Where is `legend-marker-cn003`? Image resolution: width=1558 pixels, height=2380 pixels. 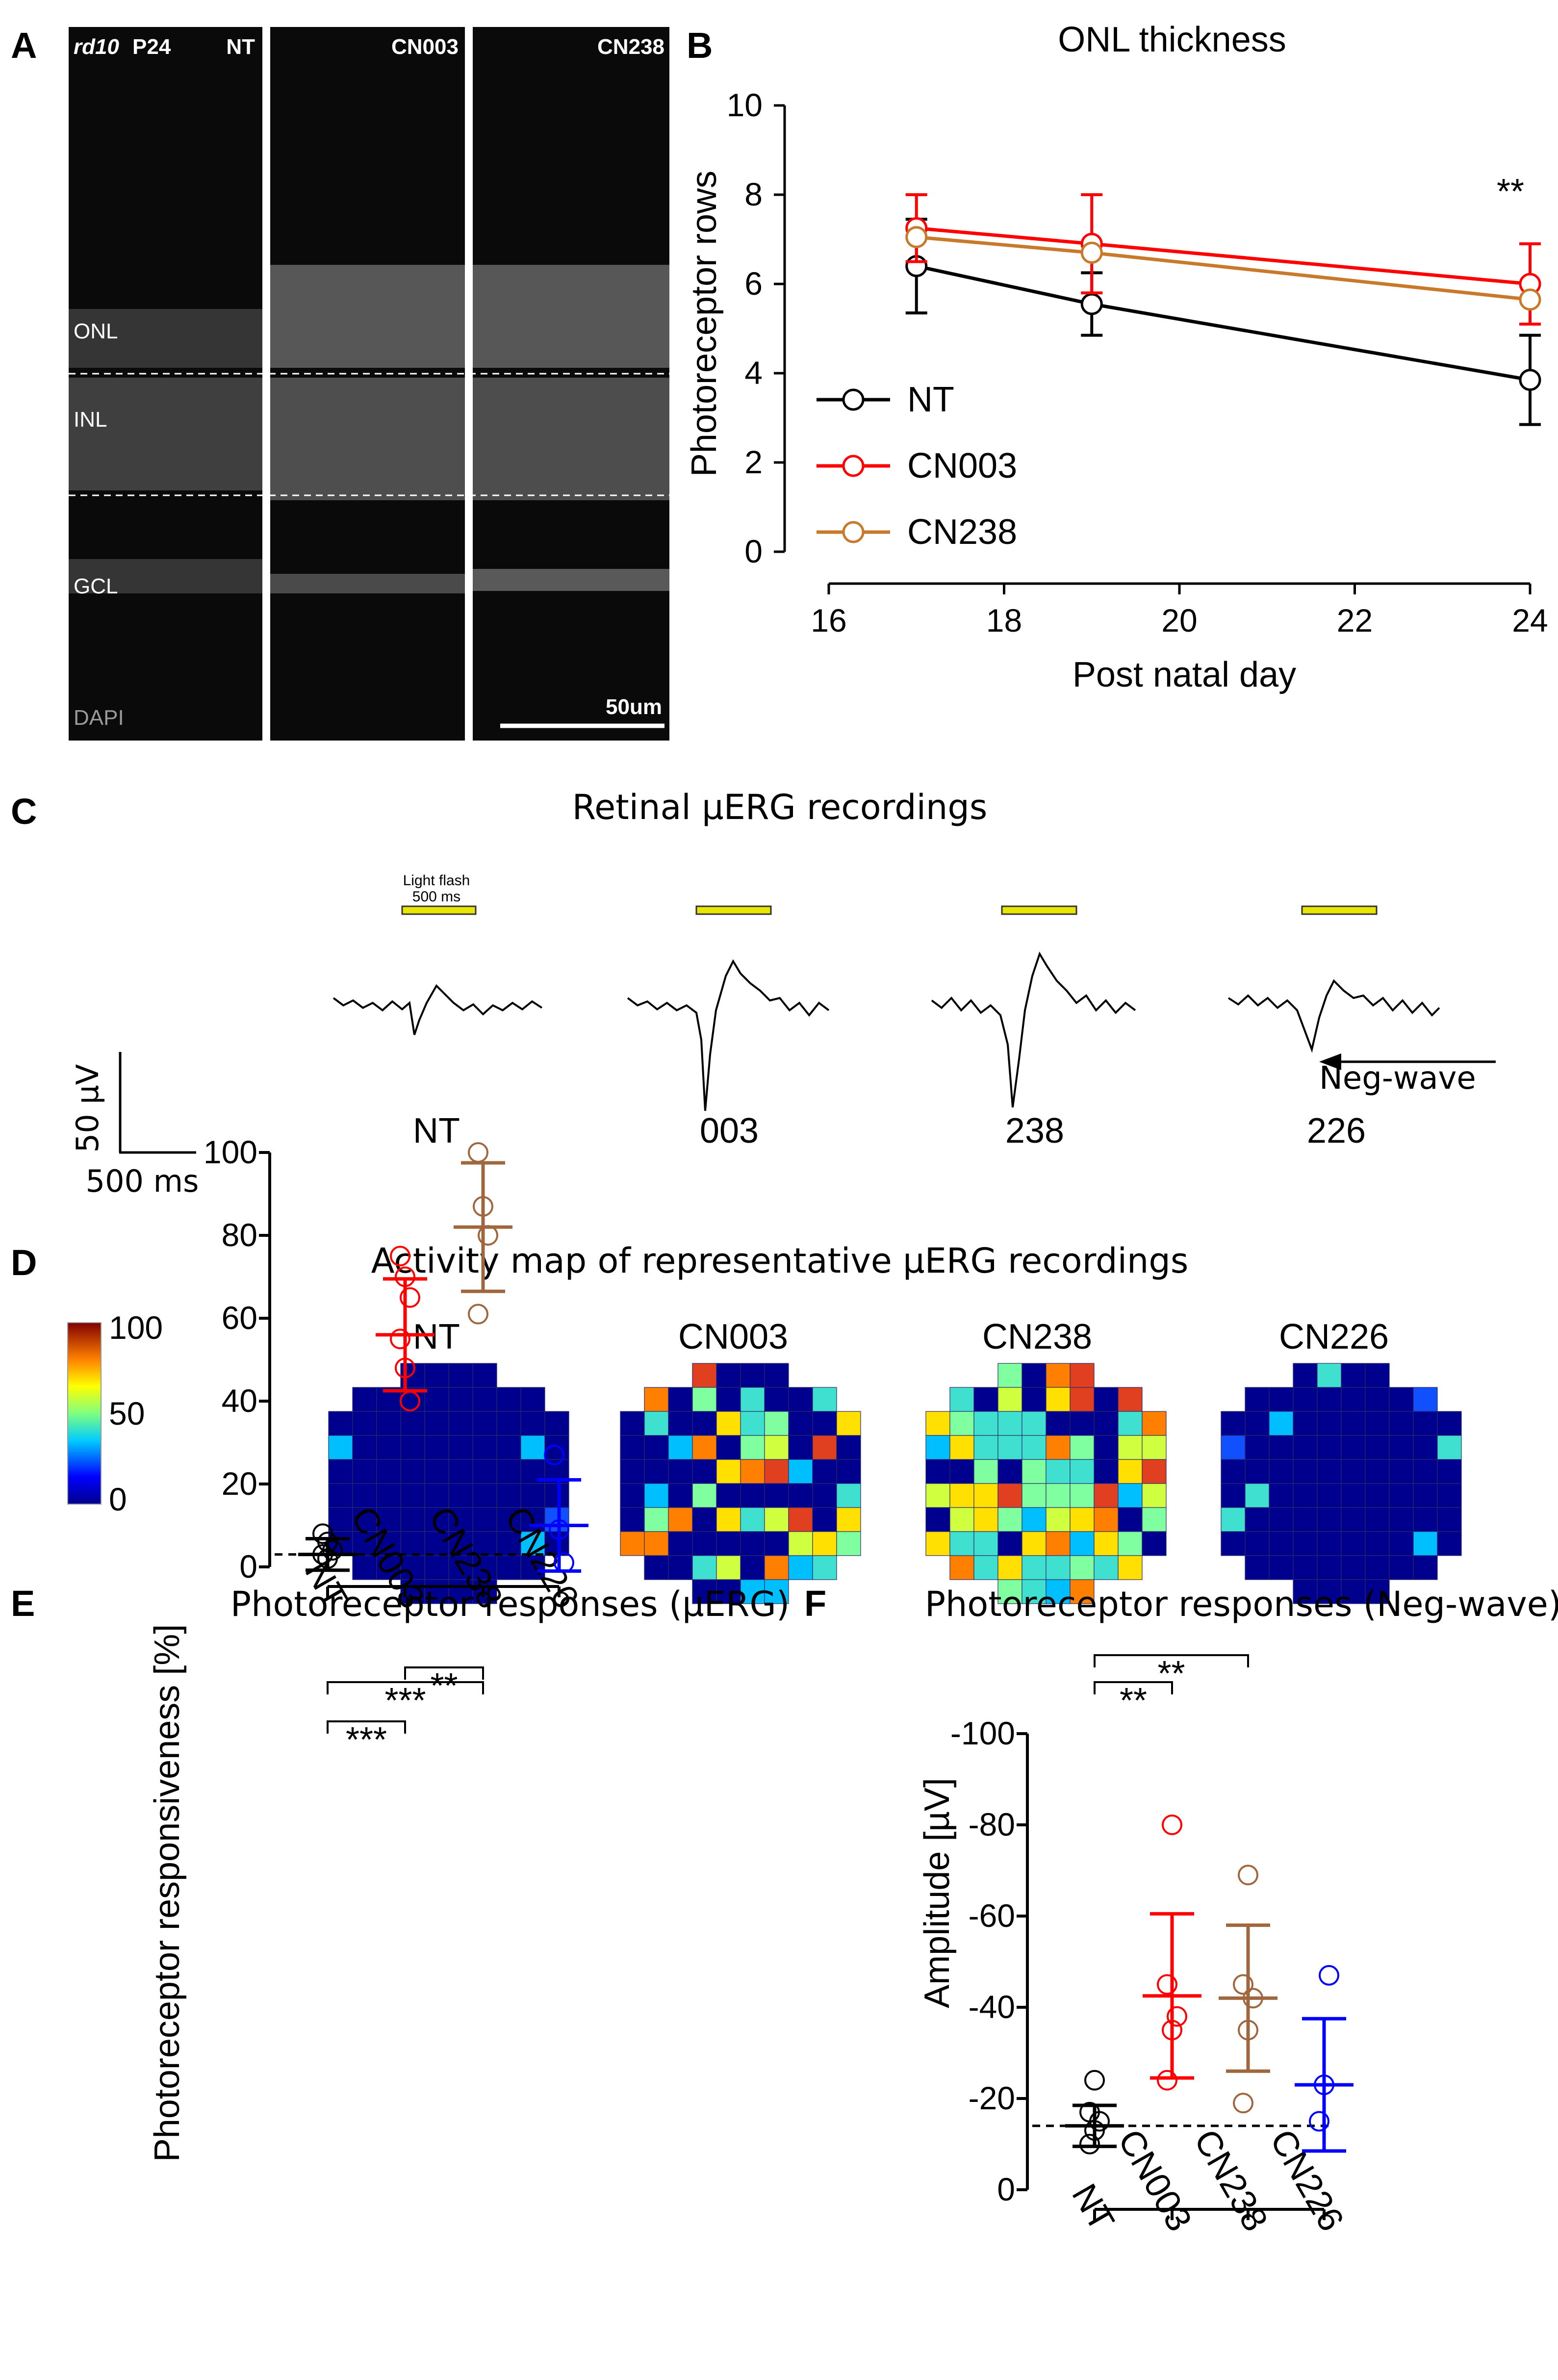 legend-marker-cn003 is located at coordinates (853, 466).